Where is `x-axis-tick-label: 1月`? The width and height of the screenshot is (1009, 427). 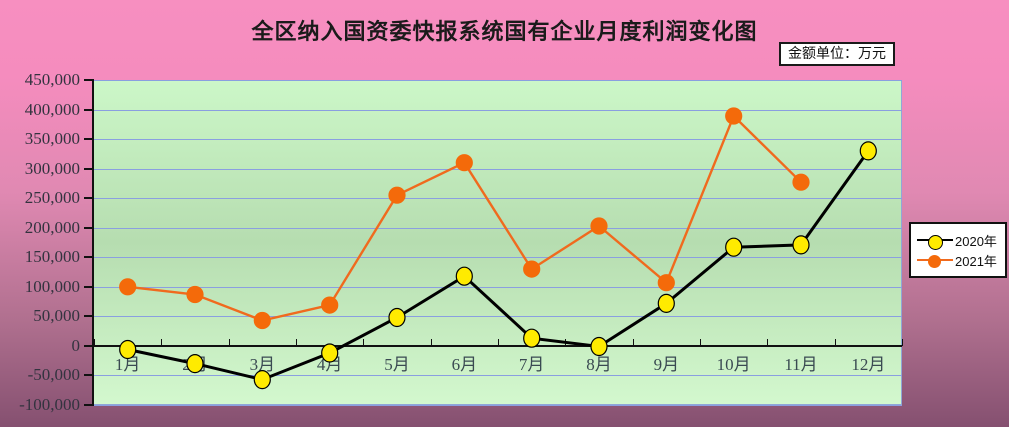 x-axis-tick-label: 1月 is located at coordinates (127, 364).